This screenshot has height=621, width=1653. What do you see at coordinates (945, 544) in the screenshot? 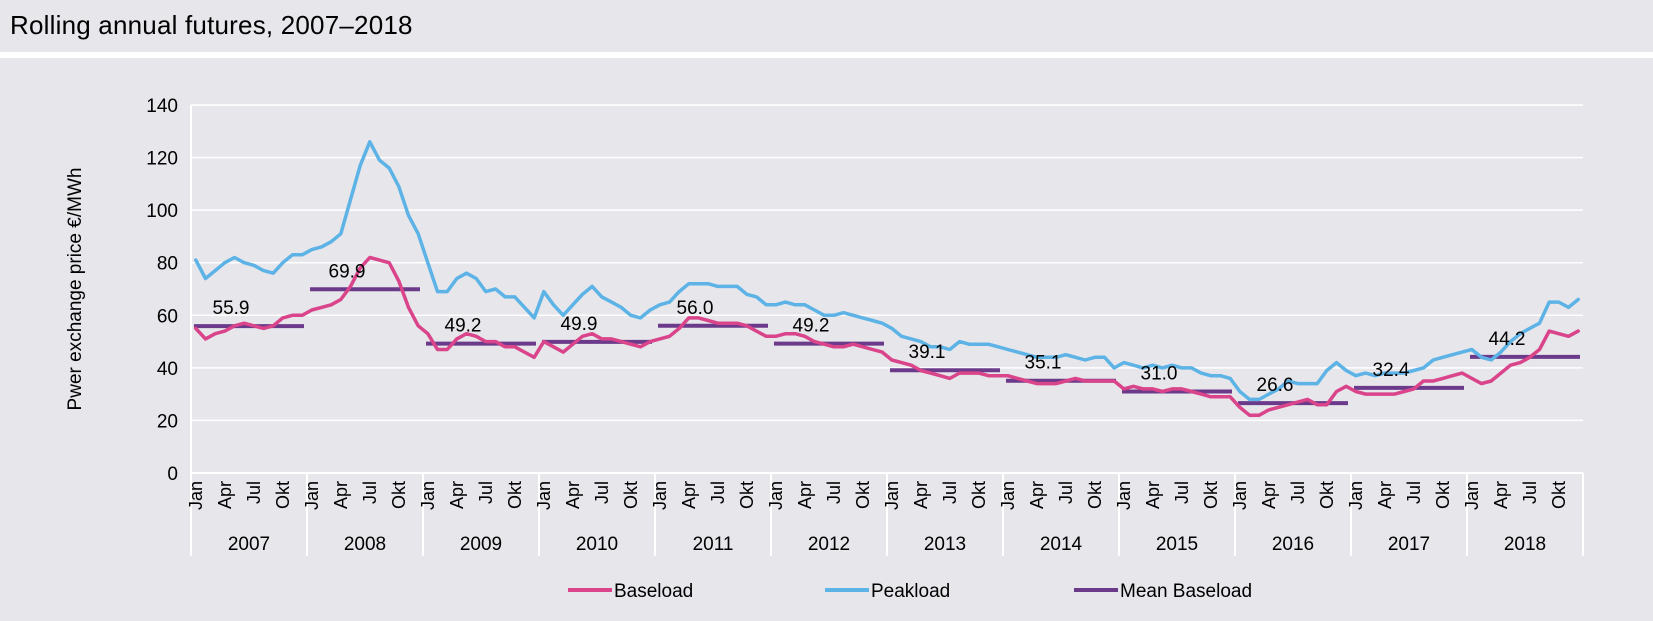
I see `x-year-label: 2013` at bounding box center [945, 544].